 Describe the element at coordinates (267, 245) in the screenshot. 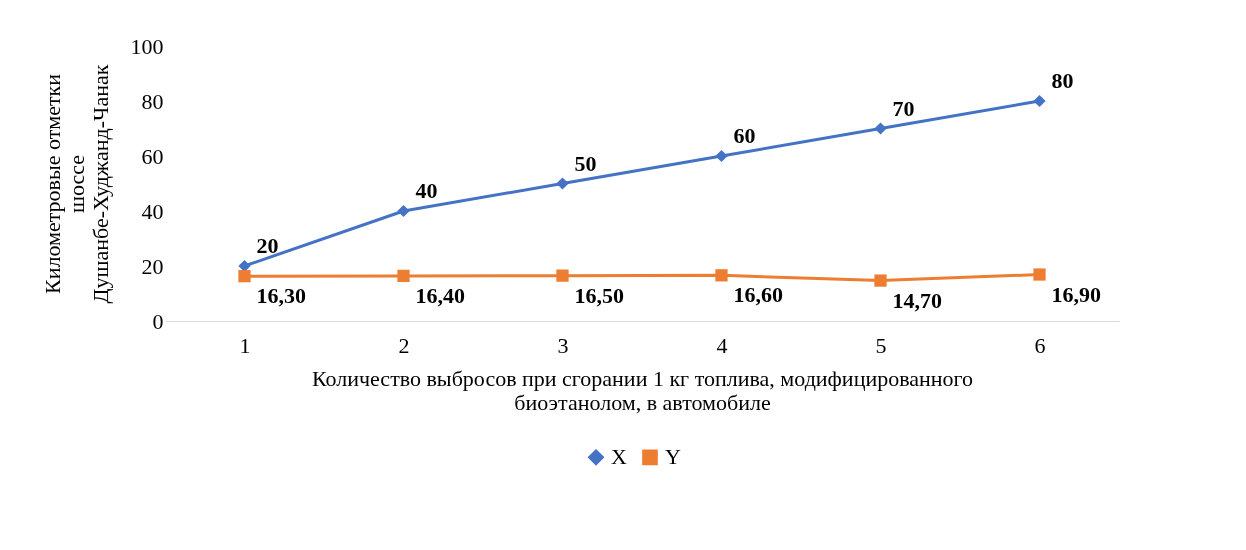

I see `data-label: 20` at that location.